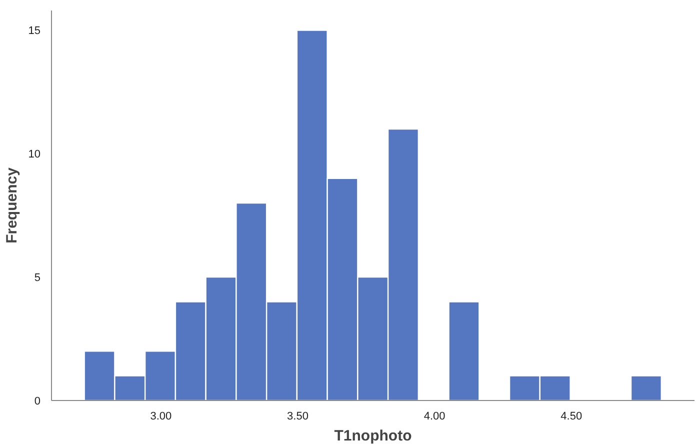 Image resolution: width=696 pixels, height=447 pixels. What do you see at coordinates (34, 154) in the screenshot?
I see `y-tick-label: 10` at bounding box center [34, 154].